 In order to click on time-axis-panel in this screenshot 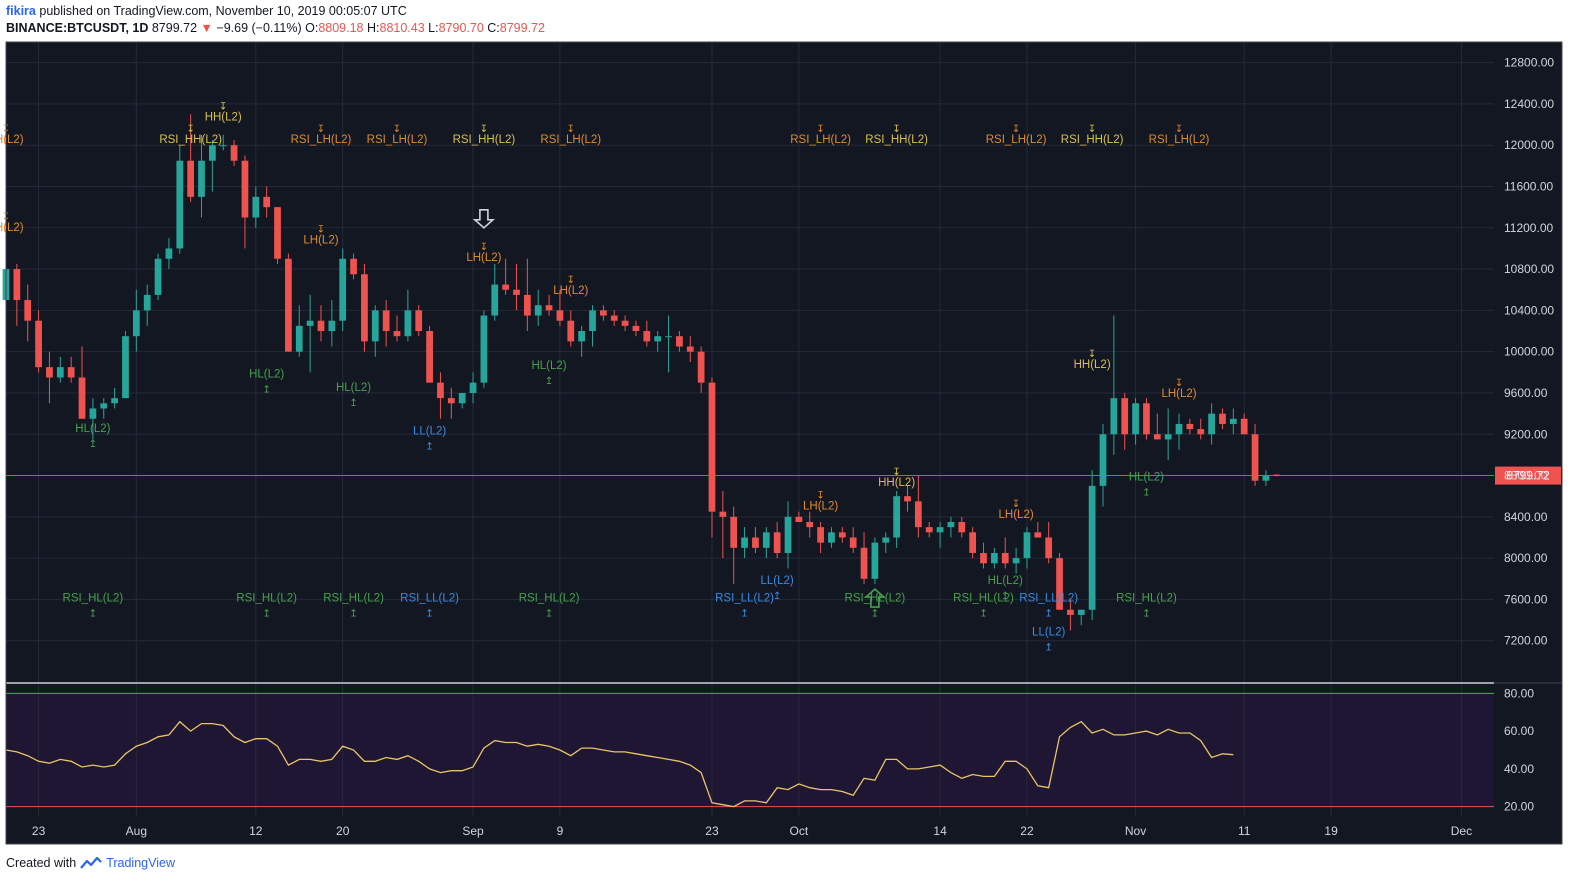, I will do `click(784, 830)`.